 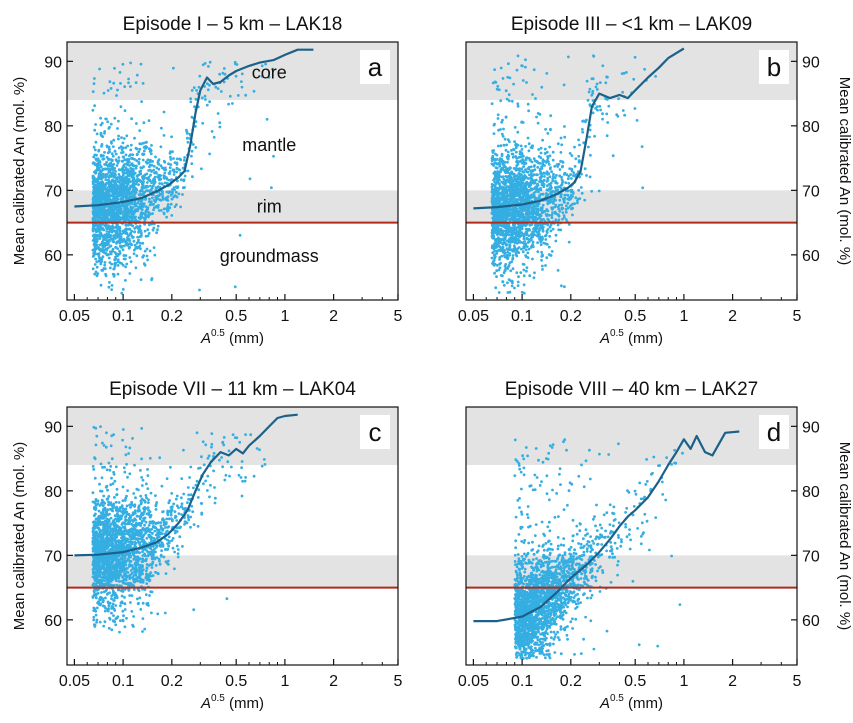 What do you see at coordinates (797, 316) in the screenshot?
I see `x-tick-label: 5` at bounding box center [797, 316].